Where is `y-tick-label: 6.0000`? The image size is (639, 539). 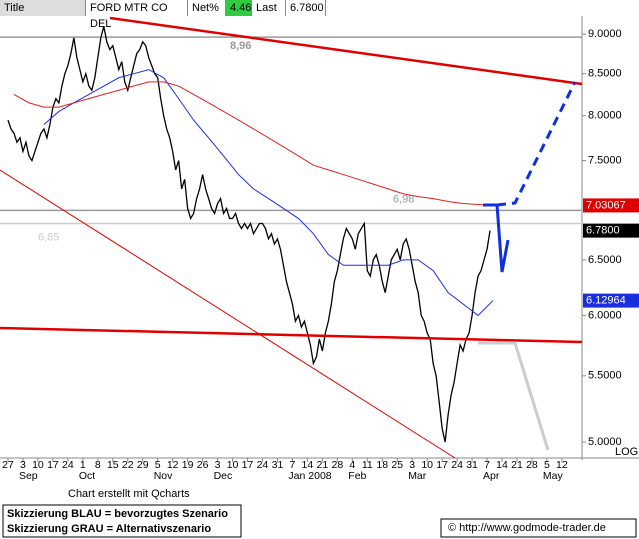 y-tick-label: 6.0000 is located at coordinates (605, 315).